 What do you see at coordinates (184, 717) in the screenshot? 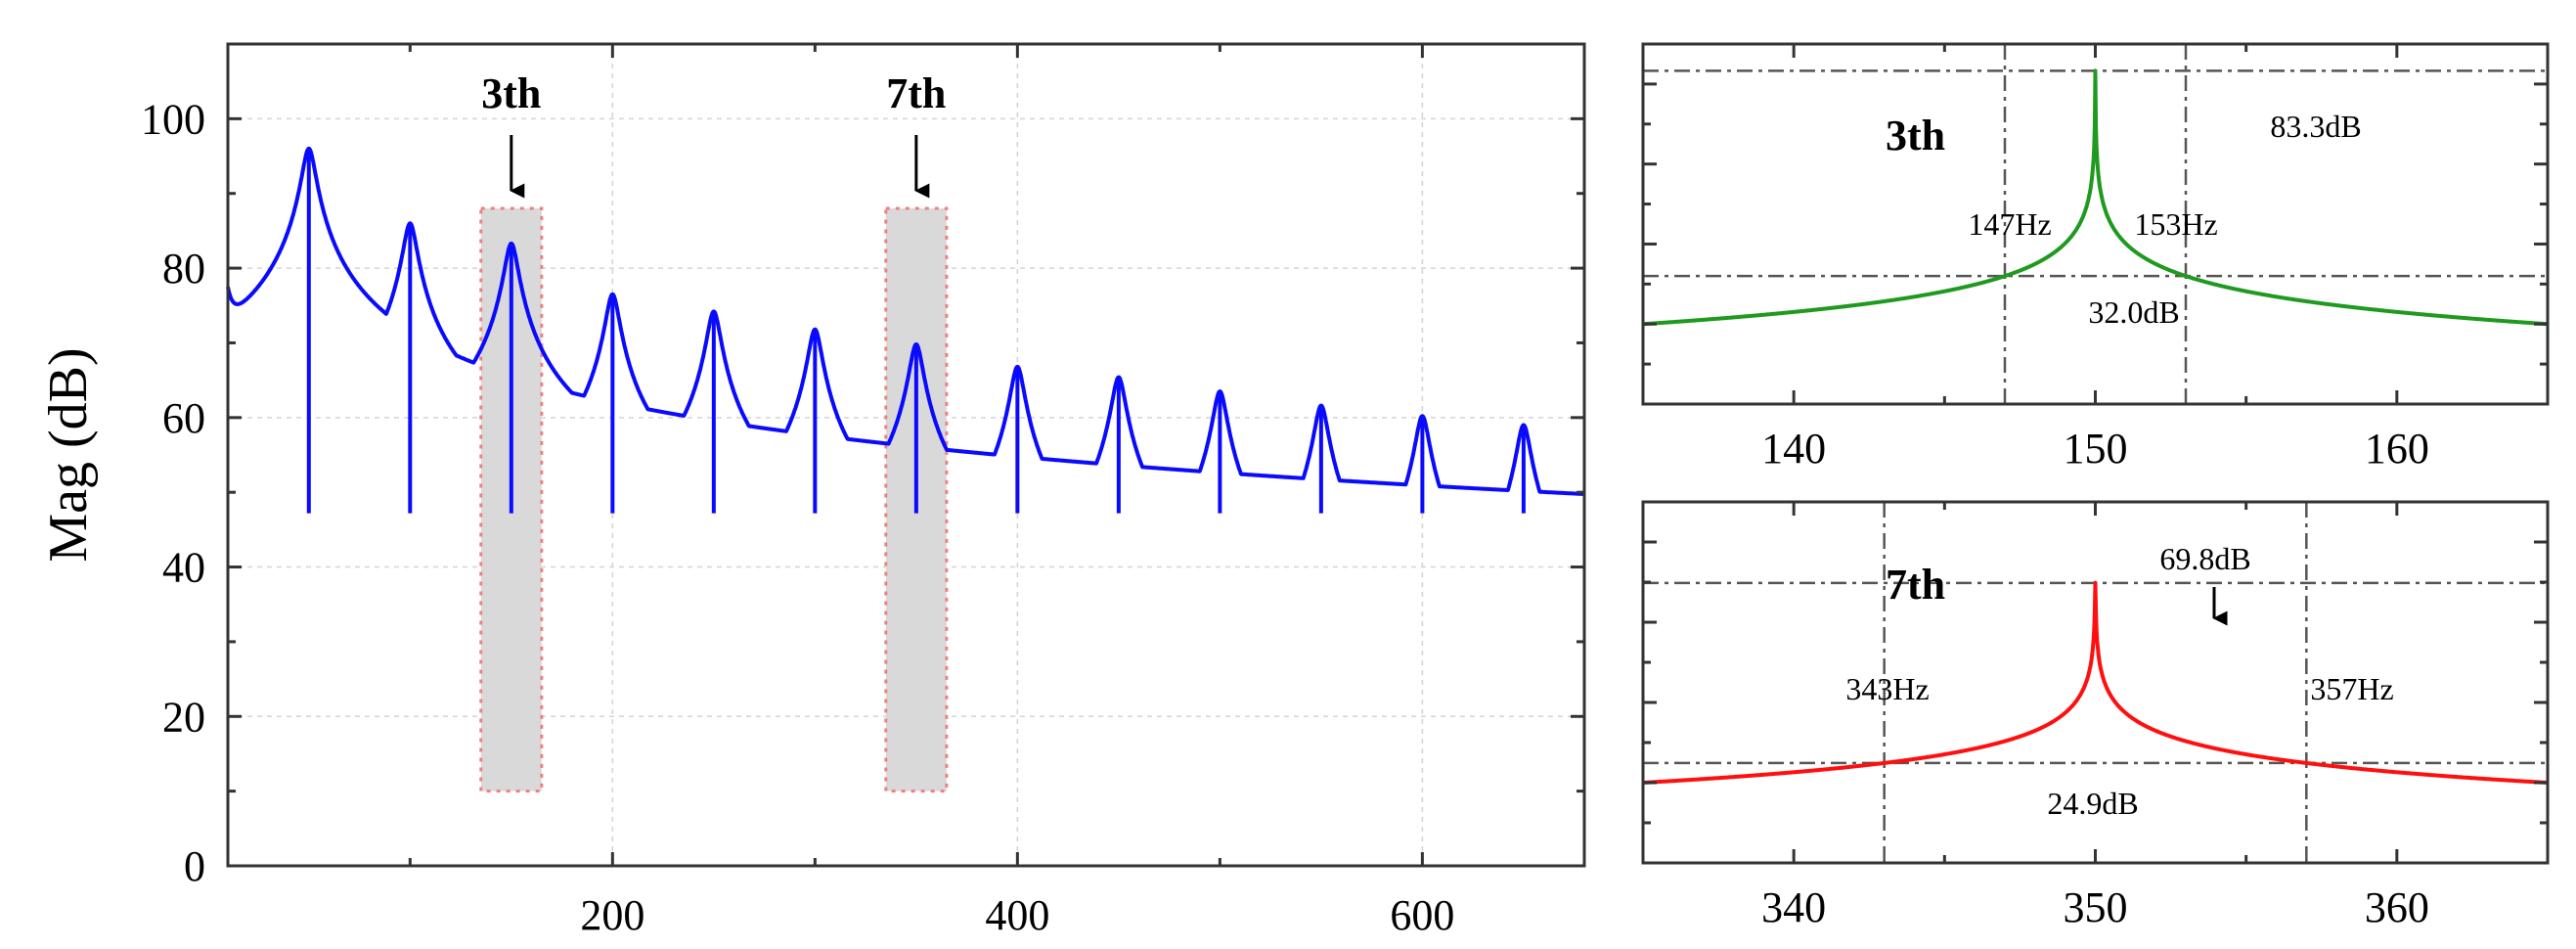
I see `main-y-tick-label: 20` at bounding box center [184, 717].